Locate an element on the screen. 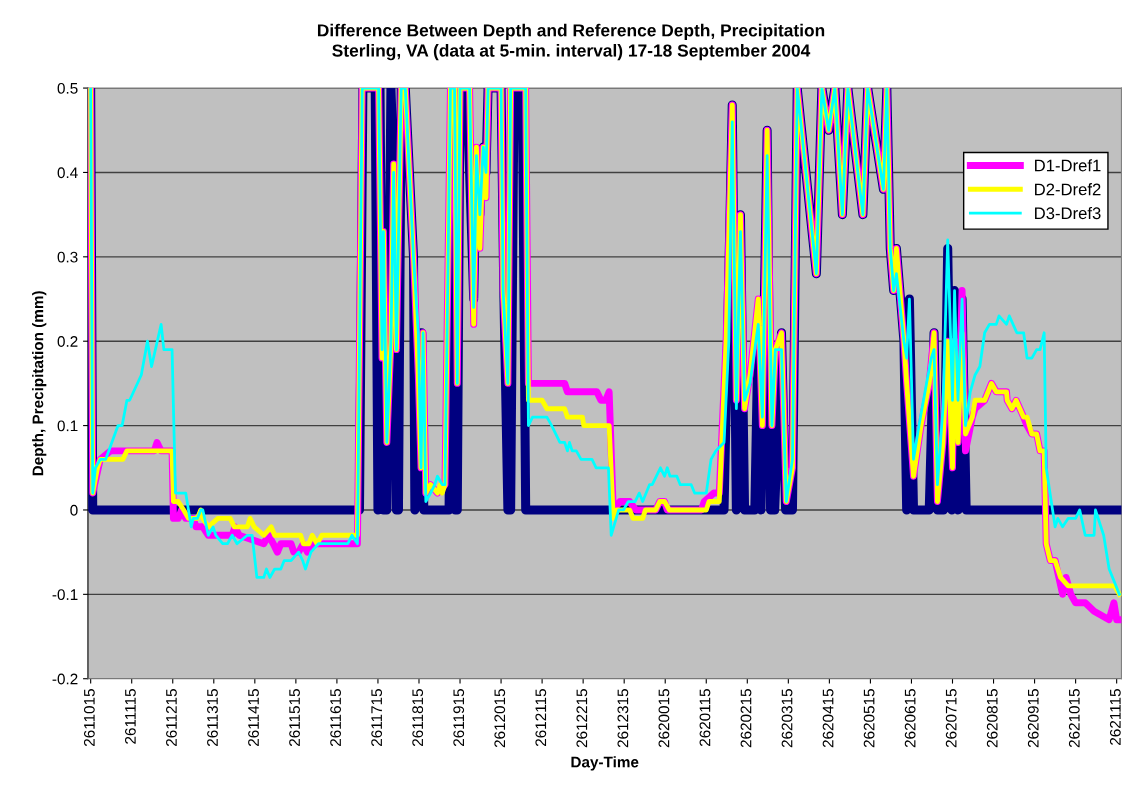  x-tick-label: 2620715 is located at coordinates (951, 718).